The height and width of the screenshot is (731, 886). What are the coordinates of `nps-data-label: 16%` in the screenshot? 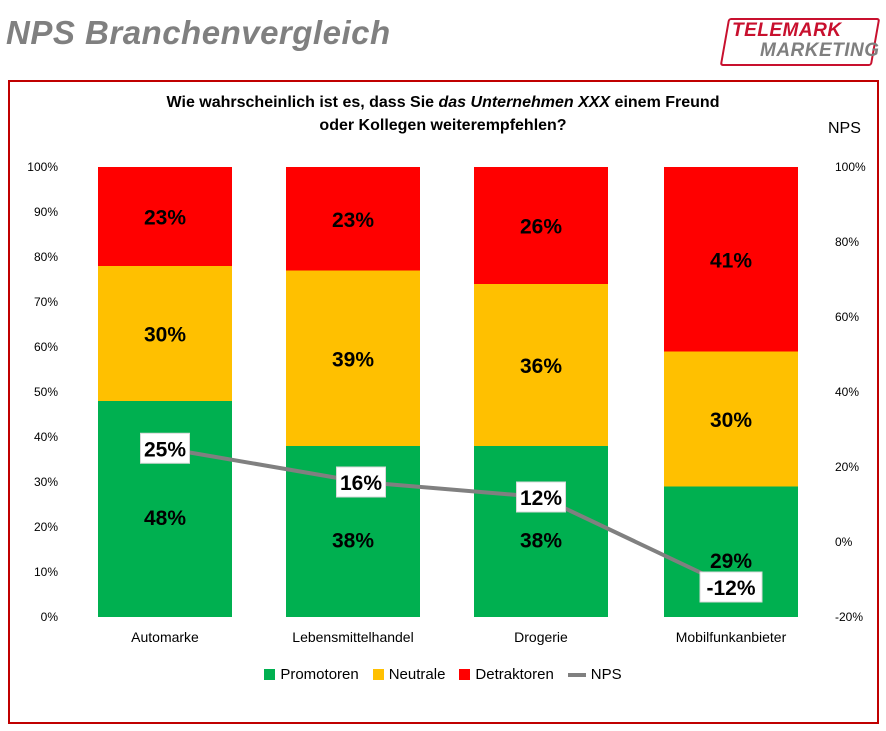 It's located at (361, 483).